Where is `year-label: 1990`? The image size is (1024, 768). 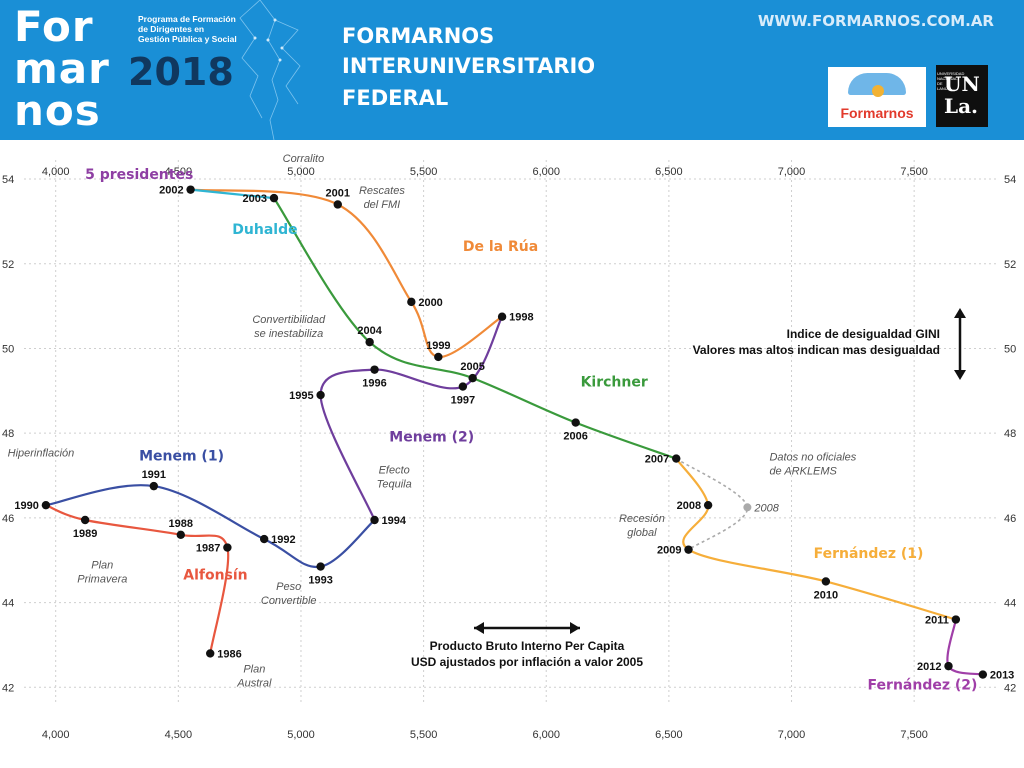
year-label: 1990 is located at coordinates (26, 506).